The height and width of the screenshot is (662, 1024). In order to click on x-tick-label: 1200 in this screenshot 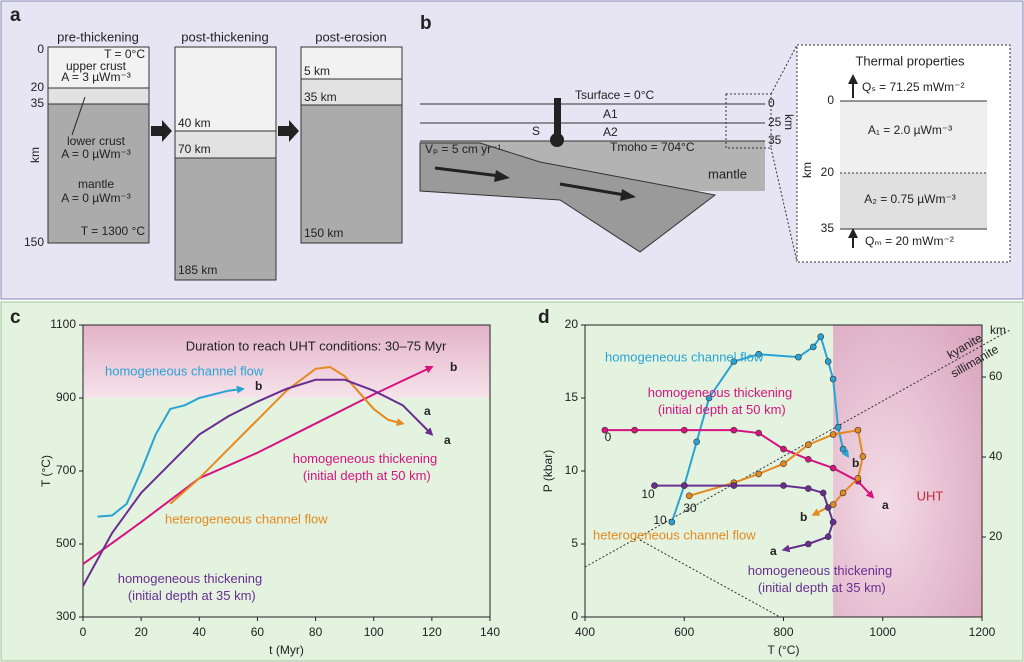, I will do `click(982, 632)`.